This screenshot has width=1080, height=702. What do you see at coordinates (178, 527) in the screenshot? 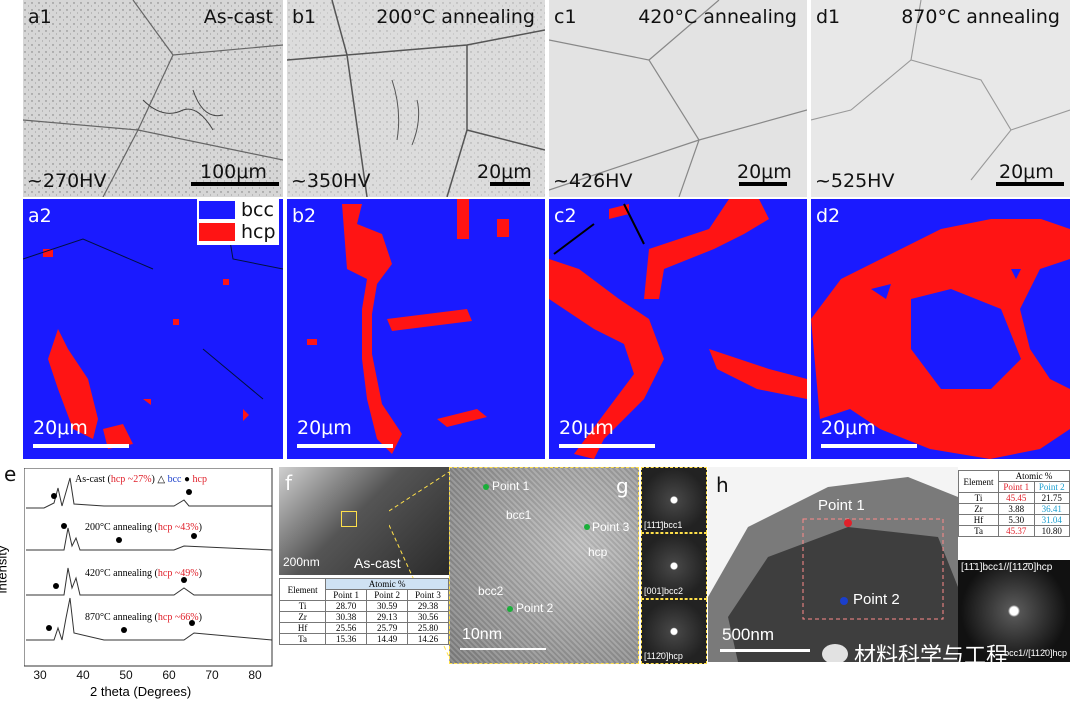
I see `trace-hcp-2: hcp ~43%` at bounding box center [178, 527].